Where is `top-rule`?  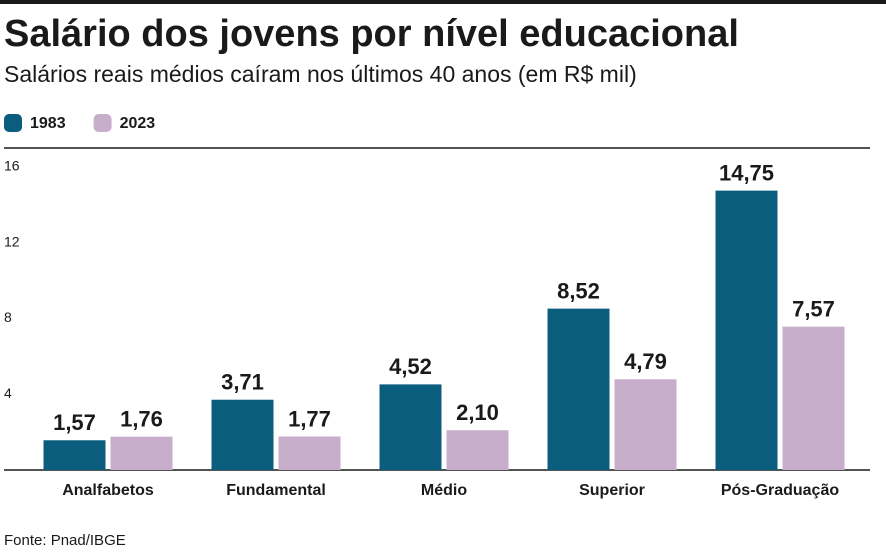
top-rule is located at coordinates (443, 2).